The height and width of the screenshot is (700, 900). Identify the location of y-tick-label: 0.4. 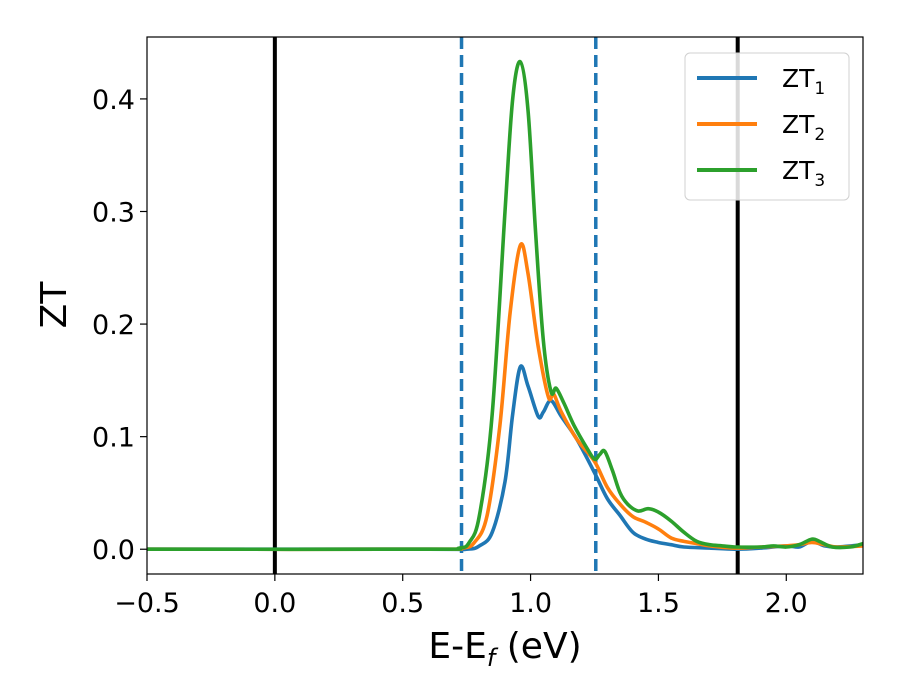
(113, 100).